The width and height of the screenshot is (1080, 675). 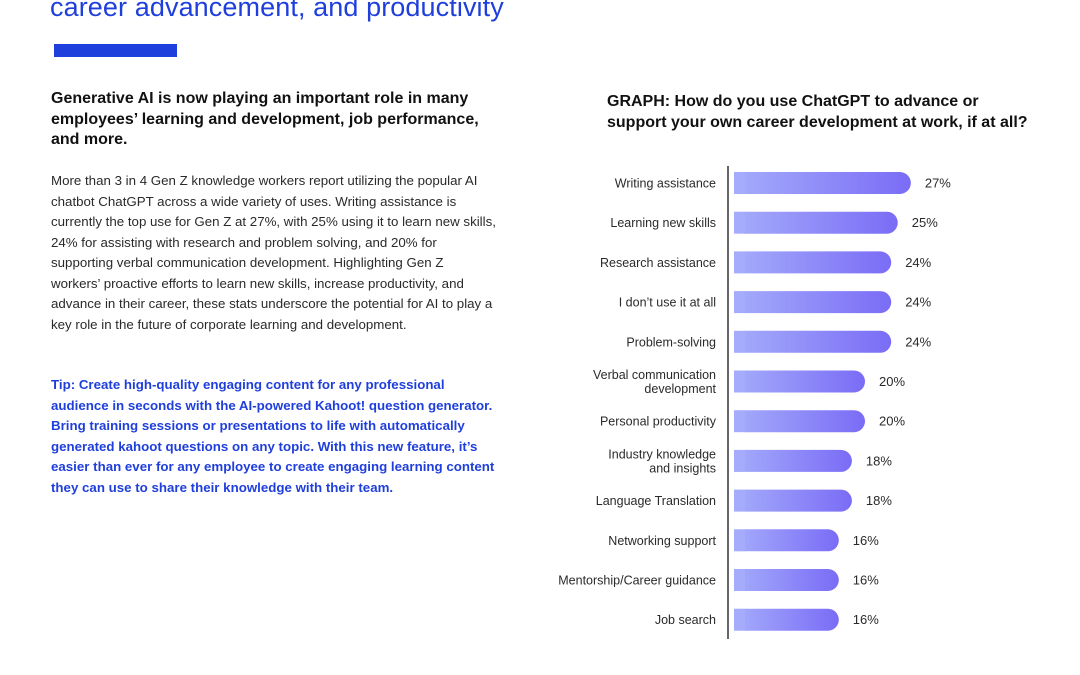 What do you see at coordinates (662, 541) in the screenshot?
I see `chart-category-label: Networking support` at bounding box center [662, 541].